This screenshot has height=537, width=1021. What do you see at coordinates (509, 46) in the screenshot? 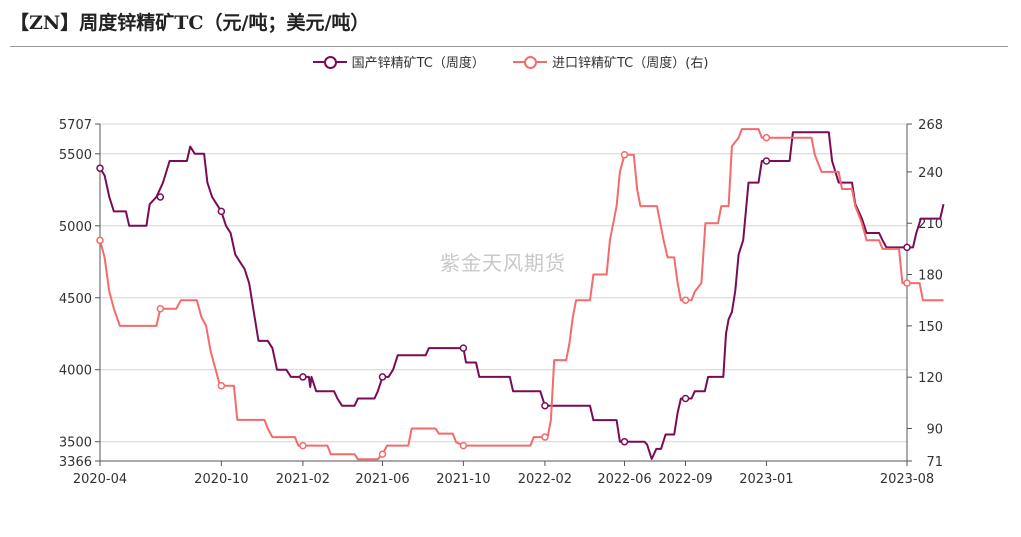
I see `title-divider` at bounding box center [509, 46].